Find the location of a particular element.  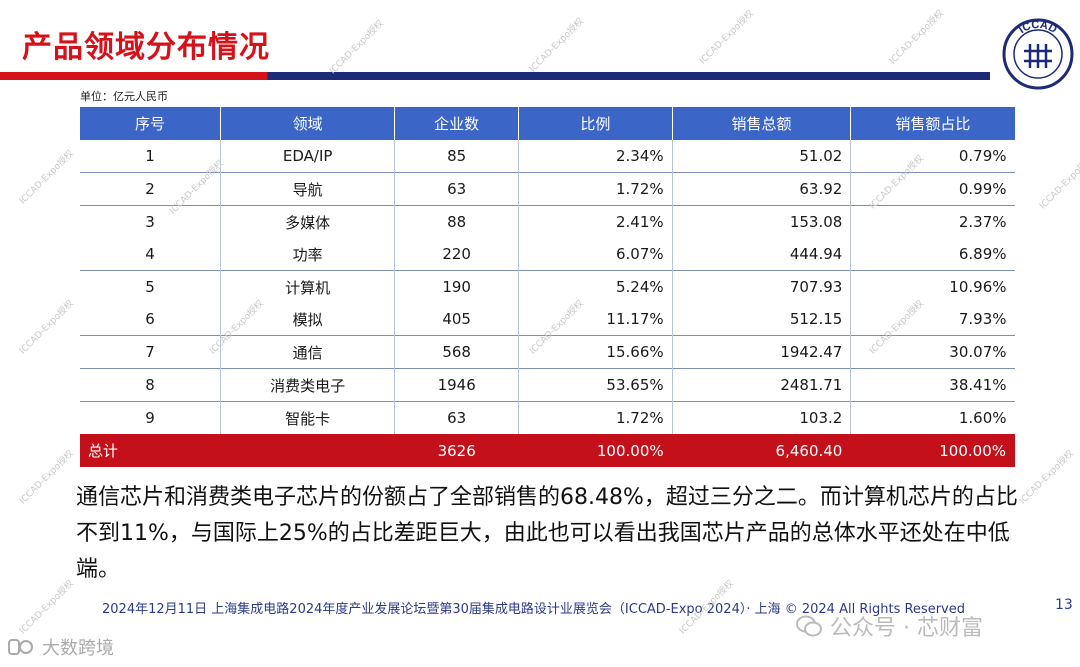

logo-text: ICCAD is located at coordinates (1038, 27).